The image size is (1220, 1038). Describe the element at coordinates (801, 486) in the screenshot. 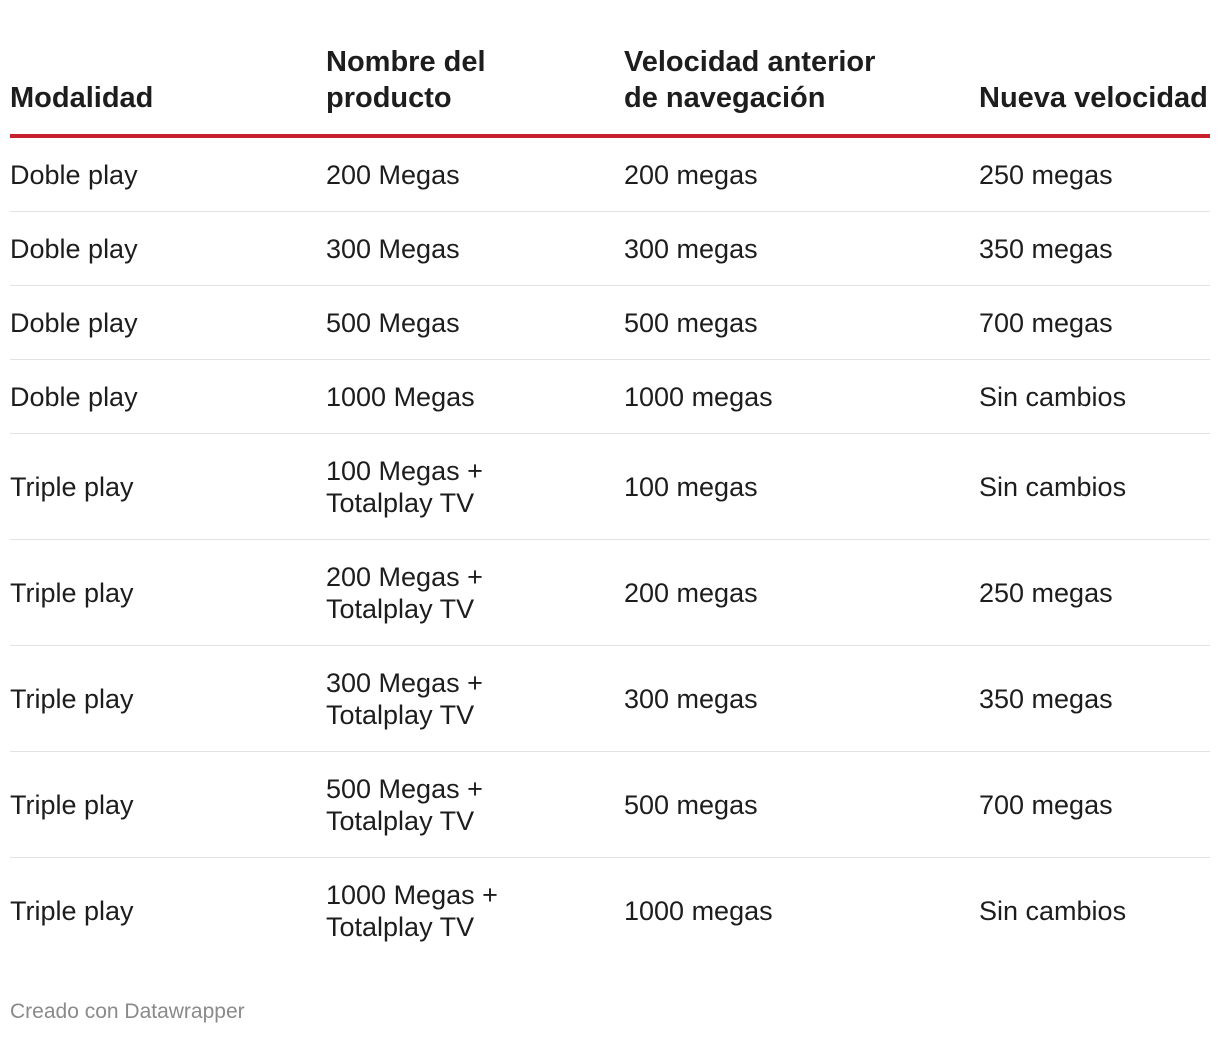

I see `cell-velocidad-anterior: 100 megas` at that location.